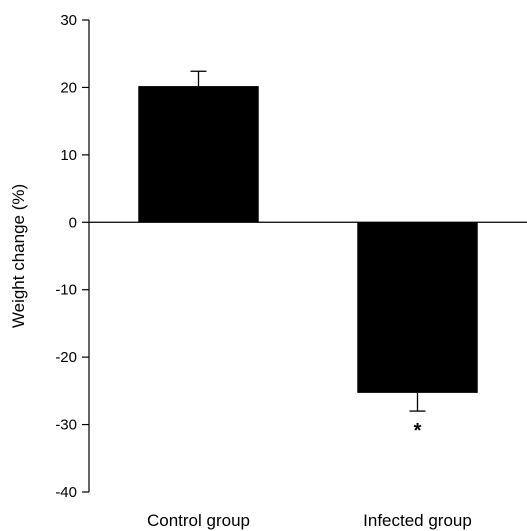  Describe the element at coordinates (66, 425) in the screenshot. I see `y-tick-label: -30` at that location.